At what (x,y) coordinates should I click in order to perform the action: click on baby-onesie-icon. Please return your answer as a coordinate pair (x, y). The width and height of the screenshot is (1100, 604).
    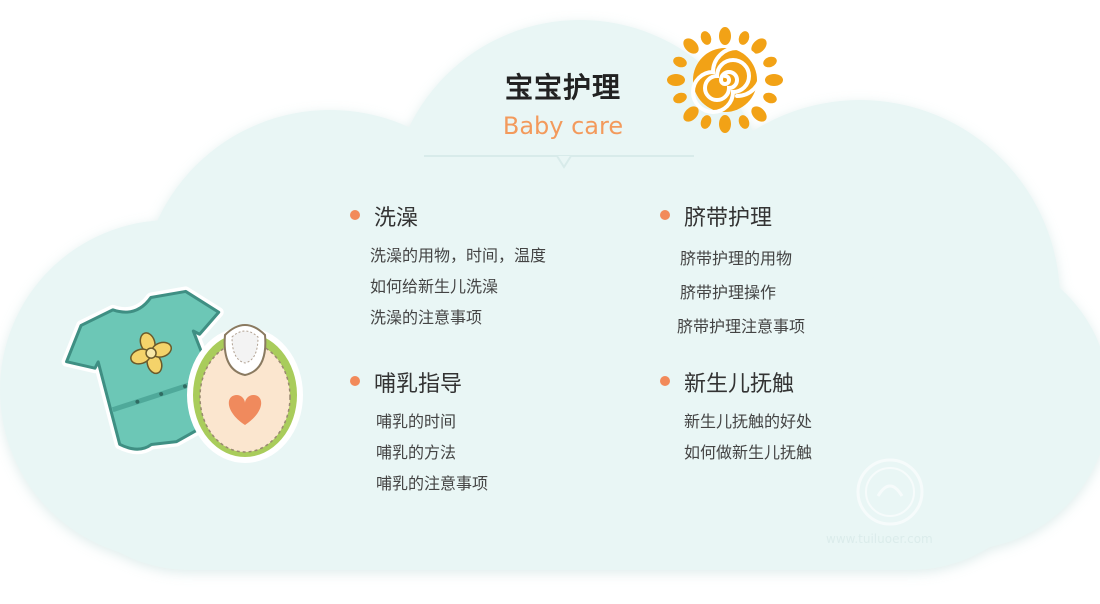
    Looking at the image, I should click on (145, 370).